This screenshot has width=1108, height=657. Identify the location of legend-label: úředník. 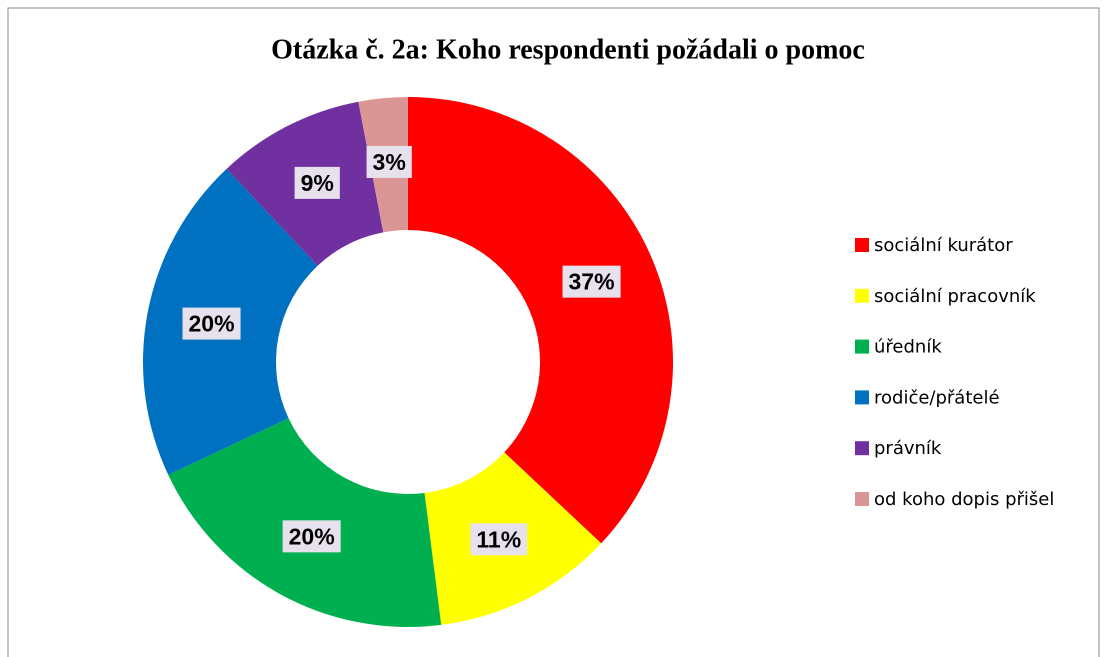
(908, 347).